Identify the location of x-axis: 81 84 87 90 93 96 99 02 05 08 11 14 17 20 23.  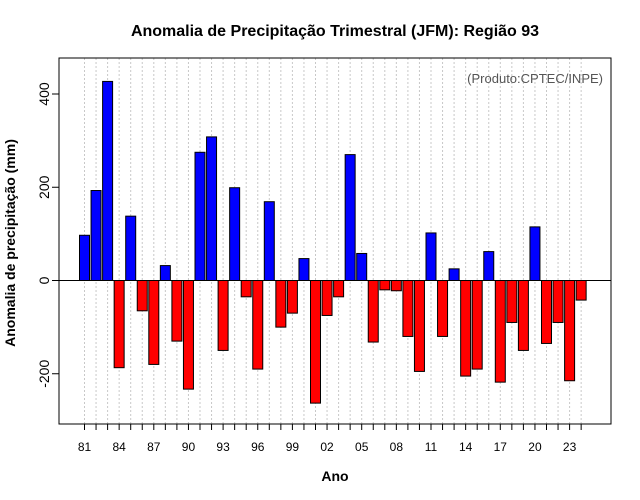
(330, 439).